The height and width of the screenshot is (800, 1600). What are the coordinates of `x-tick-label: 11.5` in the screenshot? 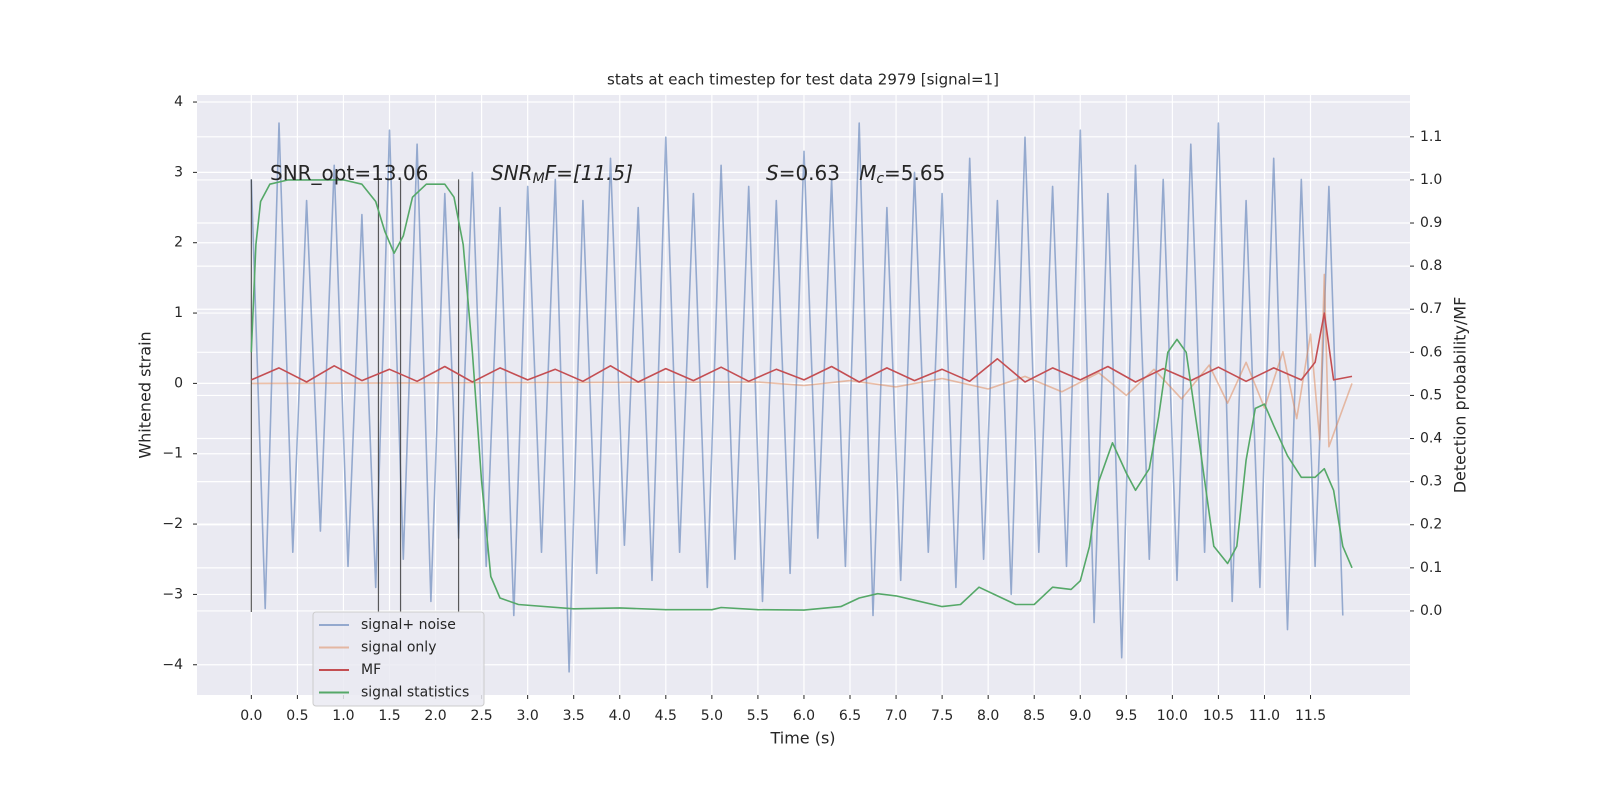 It's located at (1310, 716).